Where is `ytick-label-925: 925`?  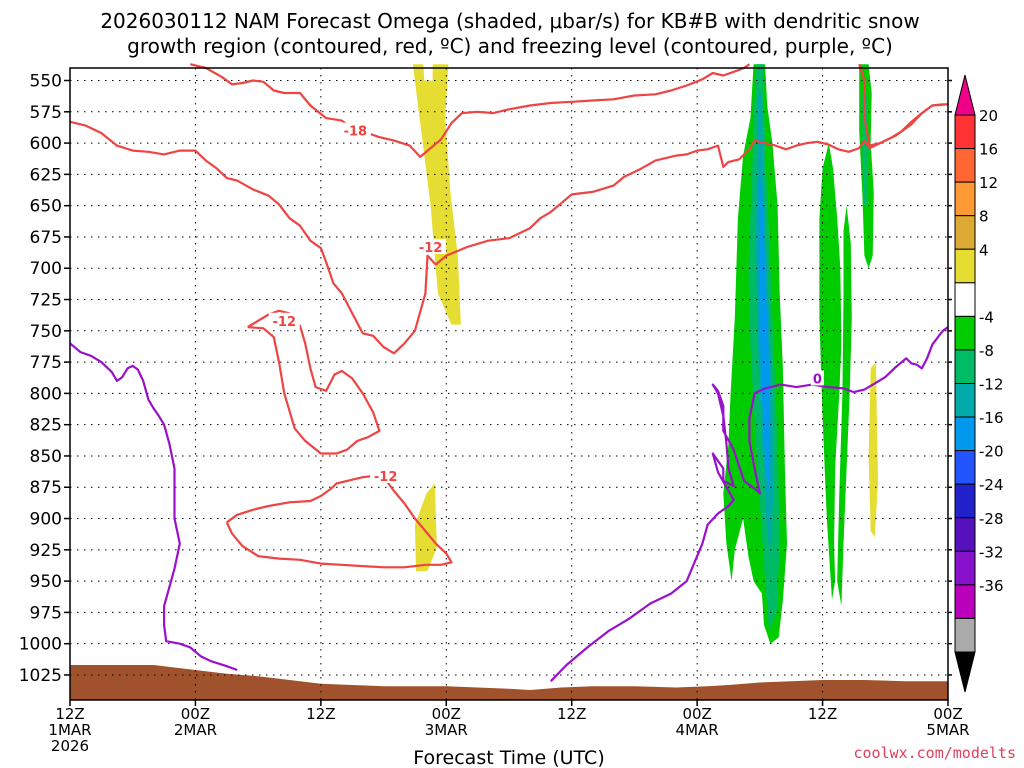 ytick-label-925: 925 is located at coordinates (46, 551).